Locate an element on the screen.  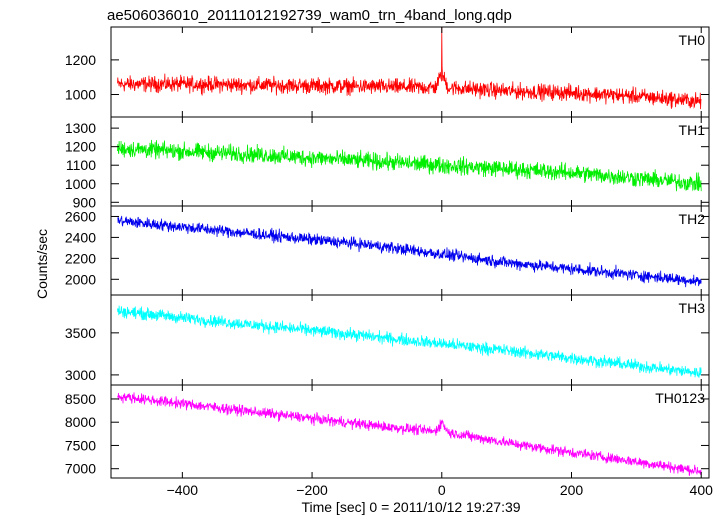
y-tick-label: 900 is located at coordinates (85, 202).